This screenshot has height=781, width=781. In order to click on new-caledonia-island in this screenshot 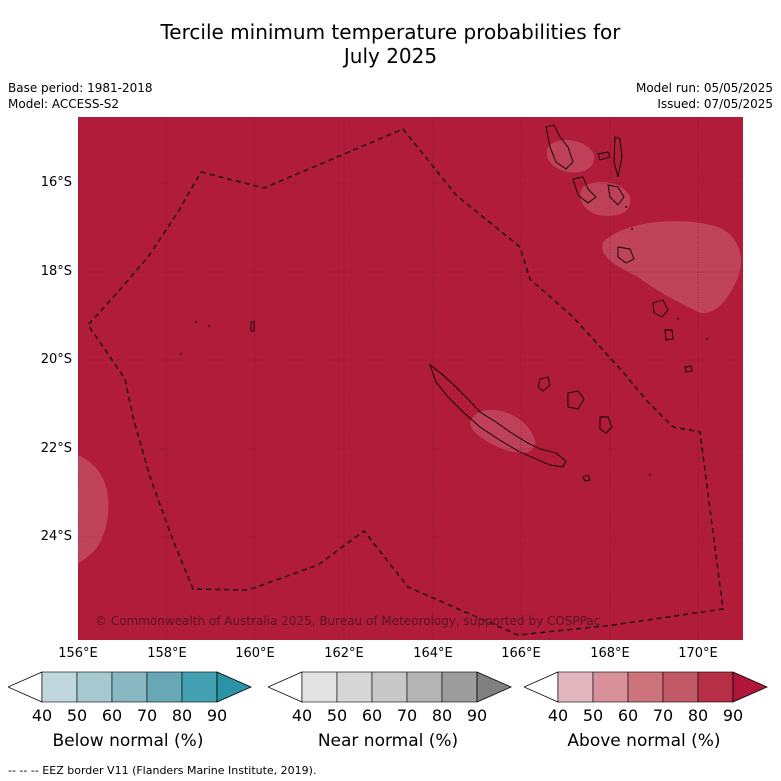, I will do `click(498, 415)`.